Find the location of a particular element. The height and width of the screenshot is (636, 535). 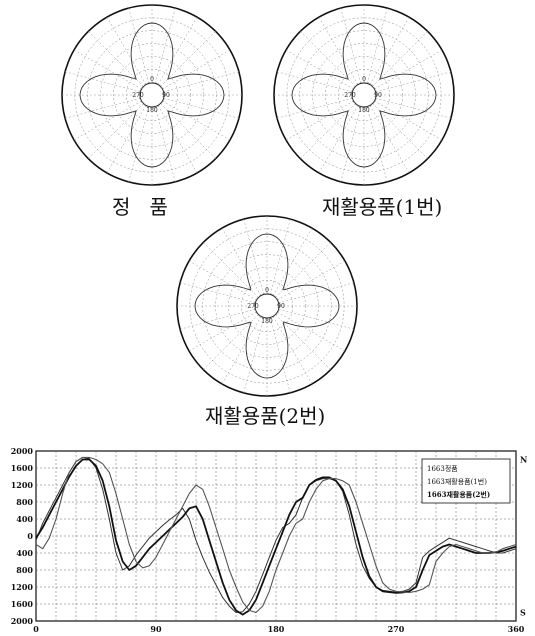

polar-caption-2: 재활용품(1번) is located at coordinates (382, 207).